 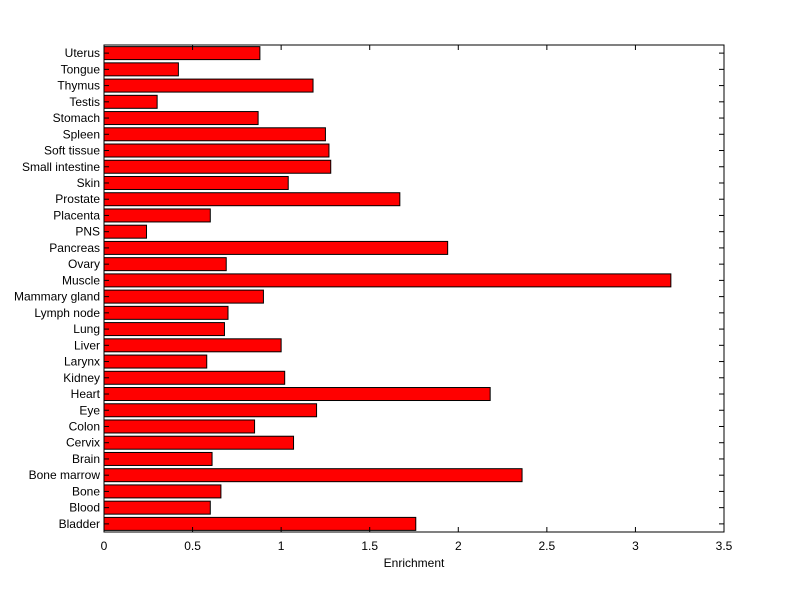 What do you see at coordinates (84, 426) in the screenshot?
I see `category-label: Colon` at bounding box center [84, 426].